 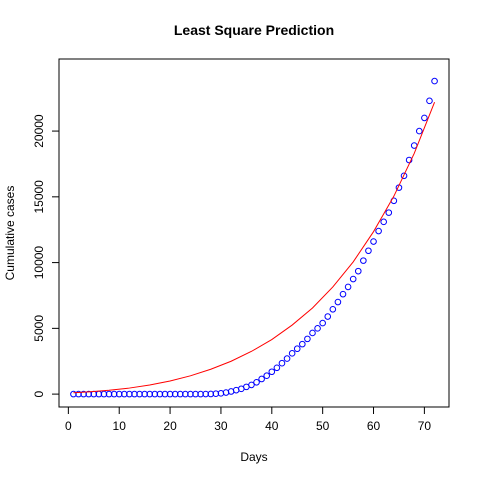 What do you see at coordinates (253, 457) in the screenshot?
I see `x-axis-label: Days` at bounding box center [253, 457].